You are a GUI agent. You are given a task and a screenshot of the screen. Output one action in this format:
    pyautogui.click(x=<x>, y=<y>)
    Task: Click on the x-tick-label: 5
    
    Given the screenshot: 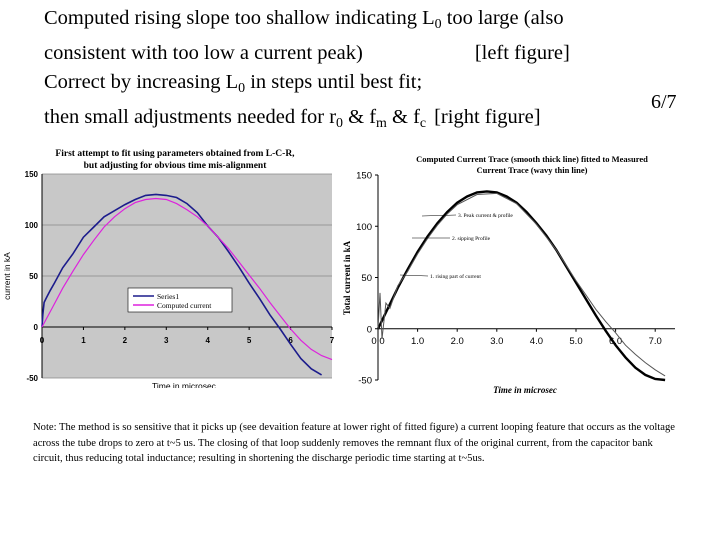 What is the action you would take?
    pyautogui.click(x=249, y=340)
    